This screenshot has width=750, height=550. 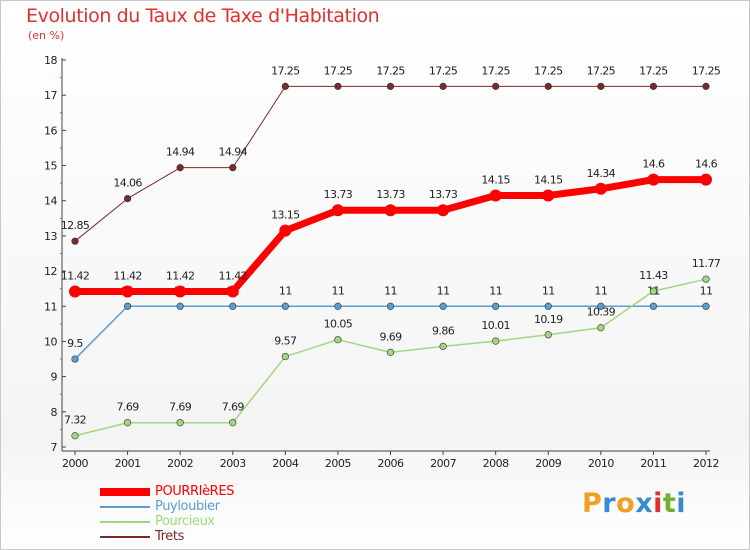 What do you see at coordinates (187, 506) in the screenshot?
I see `legend-label: Puyloubier` at bounding box center [187, 506].